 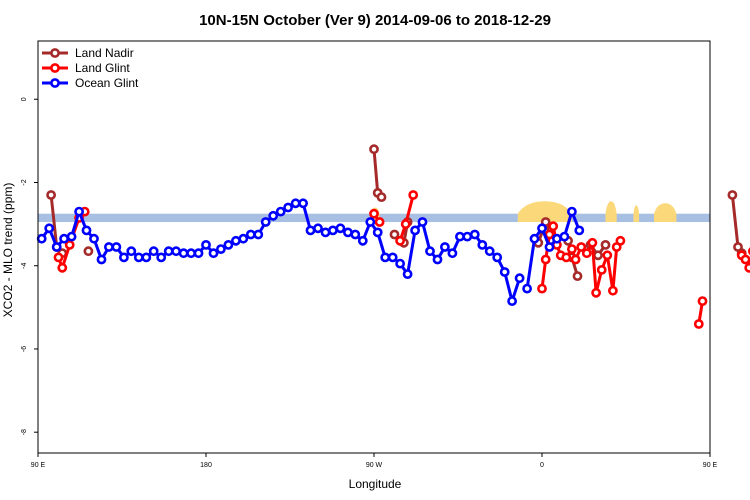 I want to click on y-tick-label: -2, so click(x=24, y=182).